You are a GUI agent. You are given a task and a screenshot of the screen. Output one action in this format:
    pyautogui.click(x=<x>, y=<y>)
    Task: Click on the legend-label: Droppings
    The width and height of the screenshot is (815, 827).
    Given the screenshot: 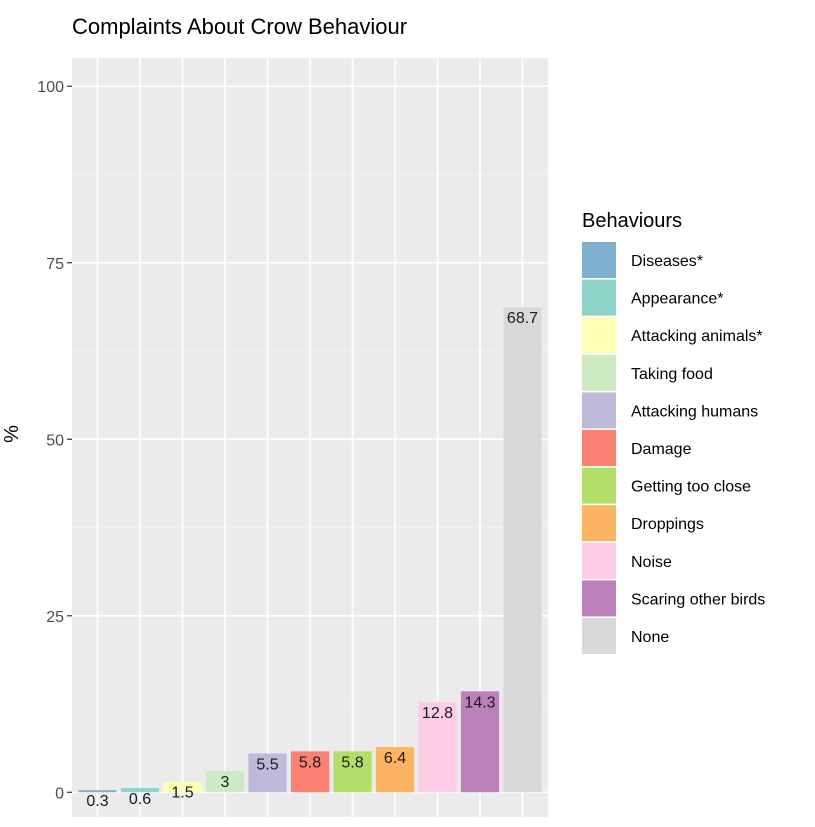 What is the action you would take?
    pyautogui.click(x=667, y=524)
    